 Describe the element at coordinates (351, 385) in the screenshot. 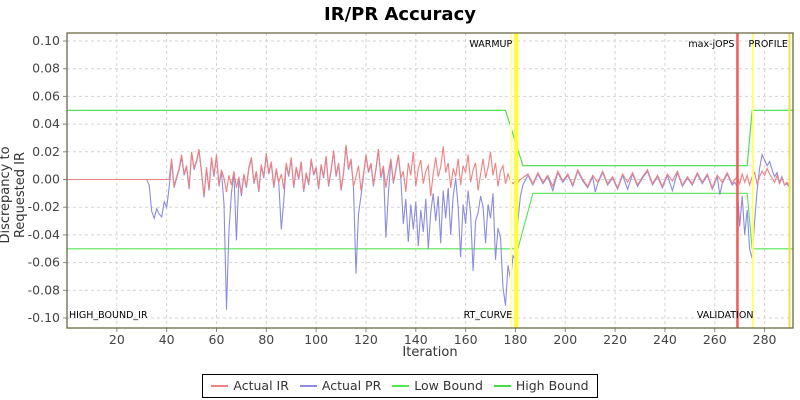

I see `legend-label: Actual PR` at that location.